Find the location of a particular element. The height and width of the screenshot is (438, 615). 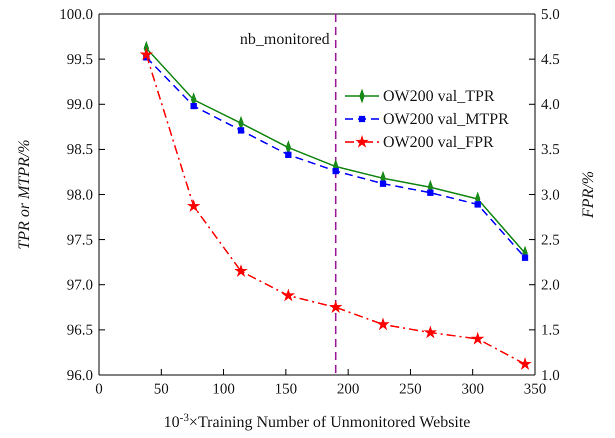

legend-label: OW200 val_FPR is located at coordinates (438, 142).